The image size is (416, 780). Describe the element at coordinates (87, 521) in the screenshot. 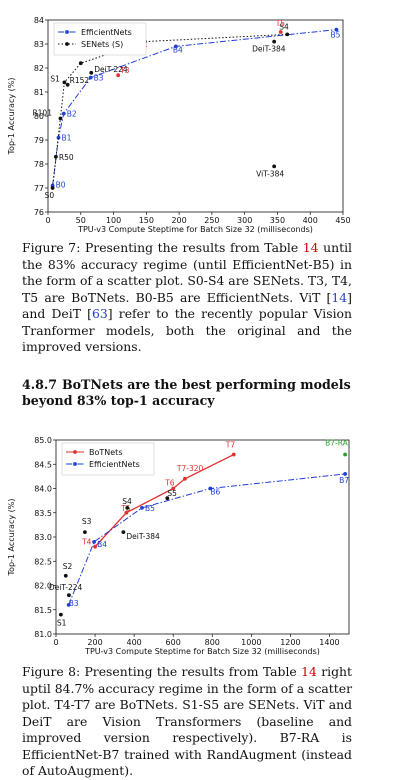

I see `data-label: S3` at that location.